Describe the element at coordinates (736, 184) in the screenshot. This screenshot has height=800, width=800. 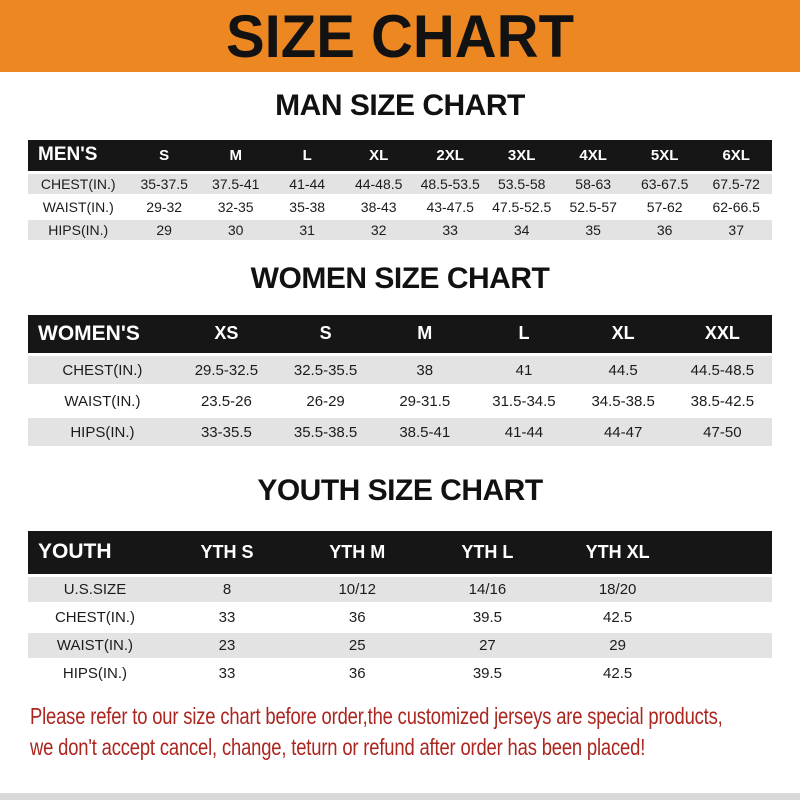
I see `size-cell: 67.5-72` at that location.